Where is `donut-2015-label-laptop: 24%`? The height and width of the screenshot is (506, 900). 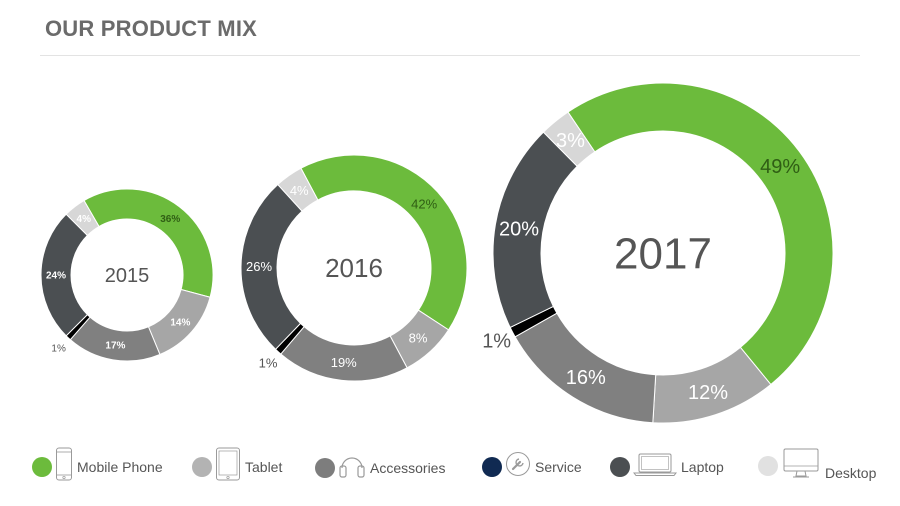
donut-2015-label-laptop: 24% is located at coordinates (56, 276).